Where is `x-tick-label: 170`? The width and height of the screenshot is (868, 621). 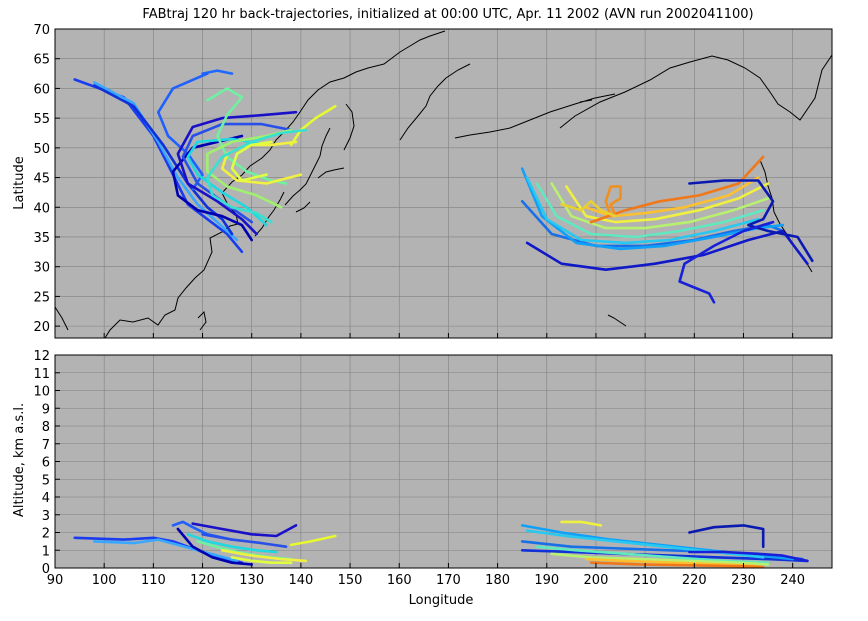 x-tick-label: 170 is located at coordinates (448, 580).